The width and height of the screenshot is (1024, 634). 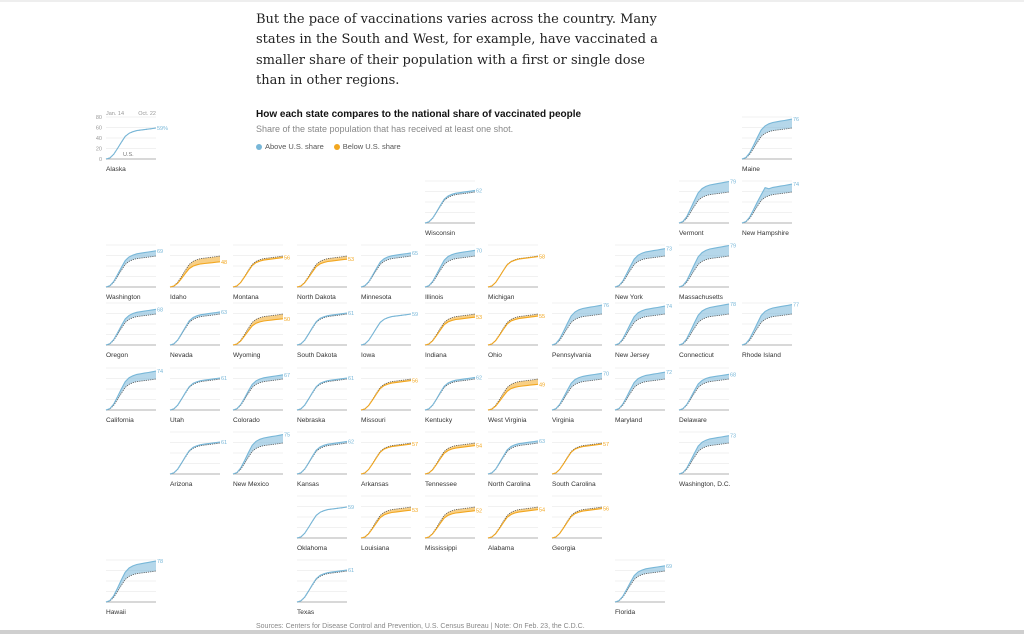 I want to click on state-value-label: 49, so click(x=542, y=385).